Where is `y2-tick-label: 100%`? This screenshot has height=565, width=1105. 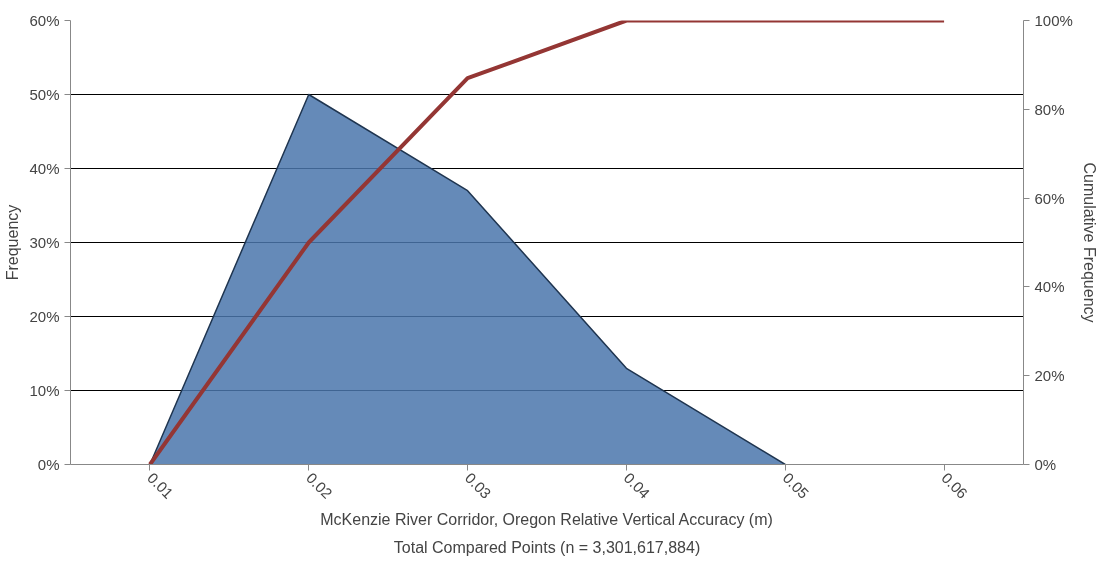 y2-tick-label: 100% is located at coordinates (1053, 20).